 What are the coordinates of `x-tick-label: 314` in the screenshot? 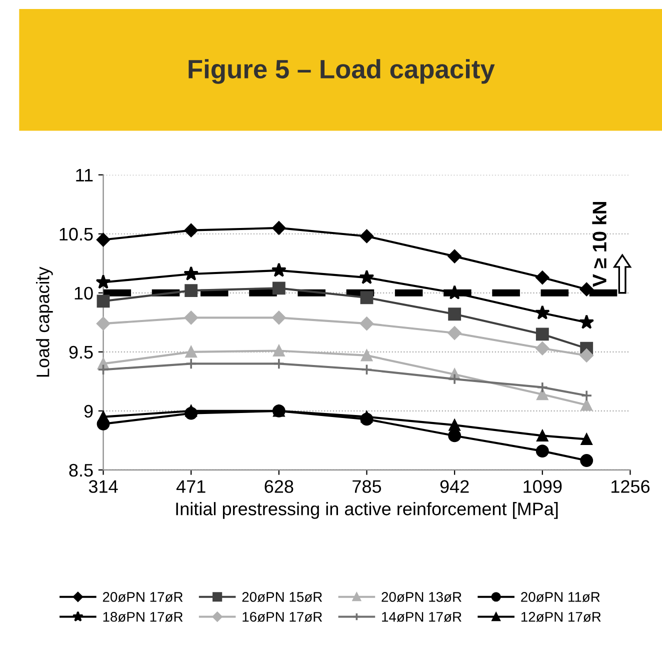 It's located at (103, 486).